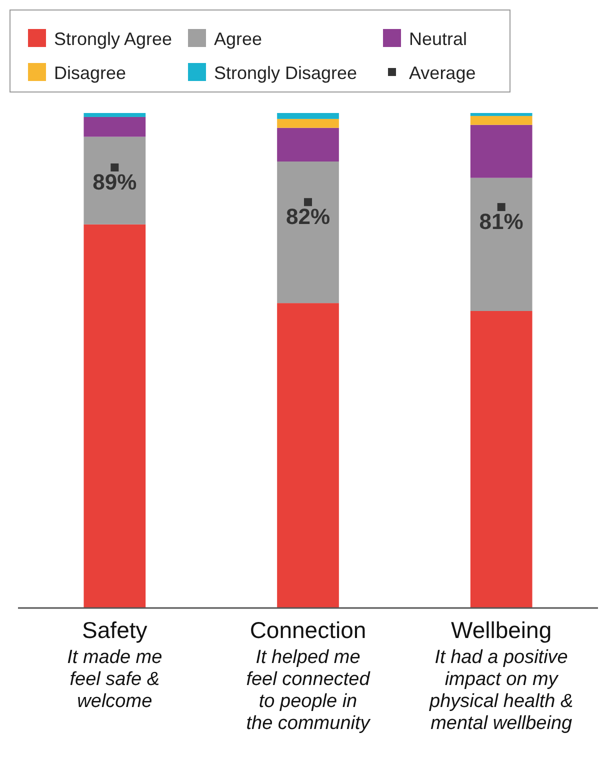  What do you see at coordinates (501, 221) in the screenshot?
I see `data-label: 81%` at bounding box center [501, 221].